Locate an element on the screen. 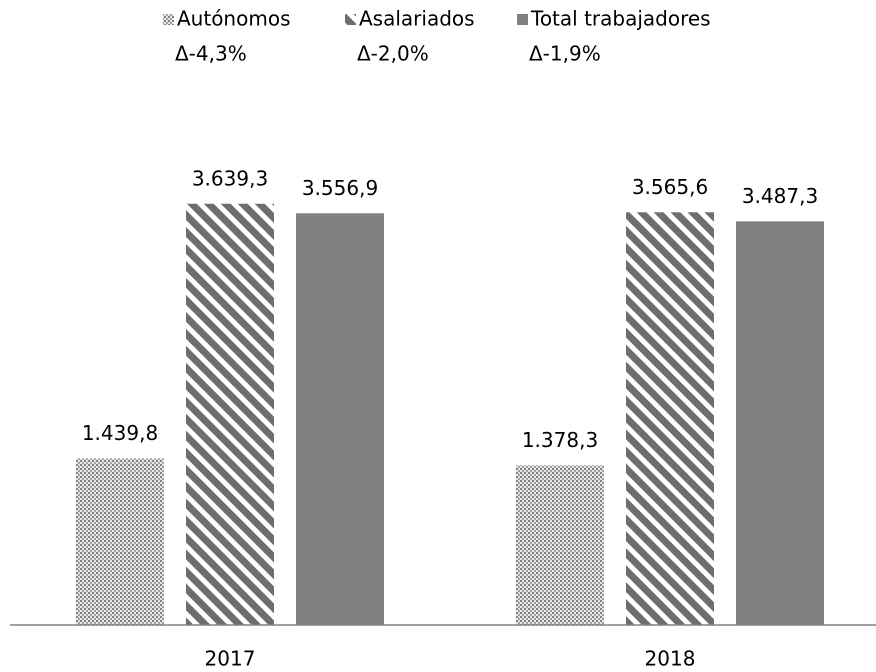 This screenshot has width=876, height=672. legend-label: Total trabajadores is located at coordinates (620, 19).